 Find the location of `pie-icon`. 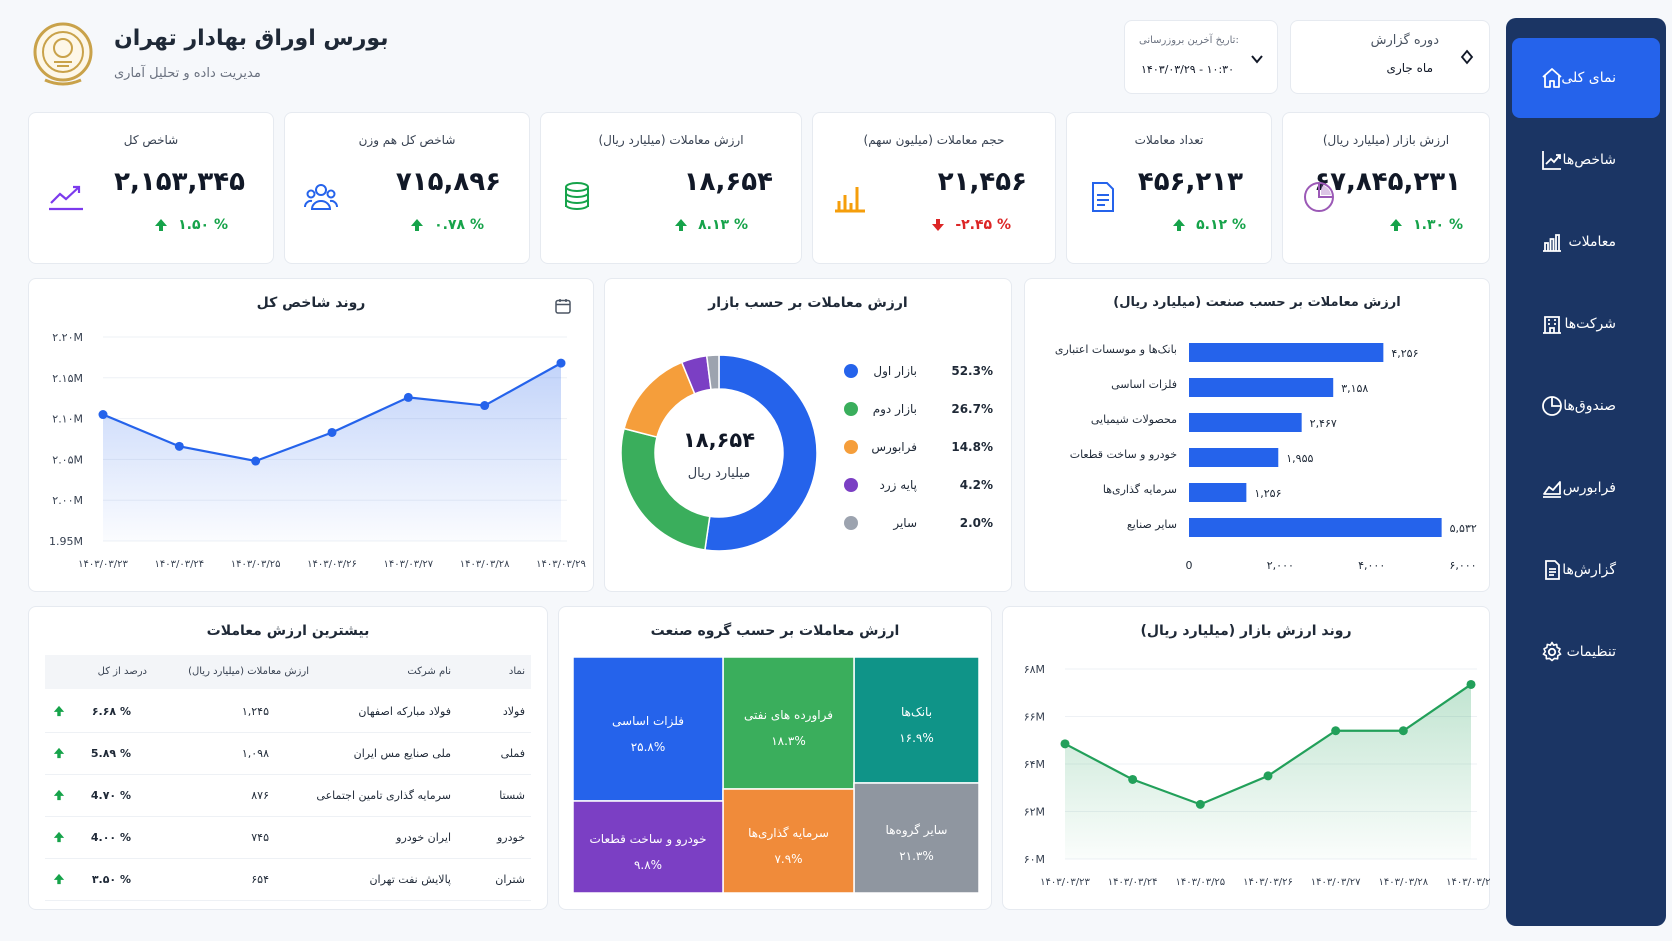

pie-icon is located at coordinates (1319, 197).